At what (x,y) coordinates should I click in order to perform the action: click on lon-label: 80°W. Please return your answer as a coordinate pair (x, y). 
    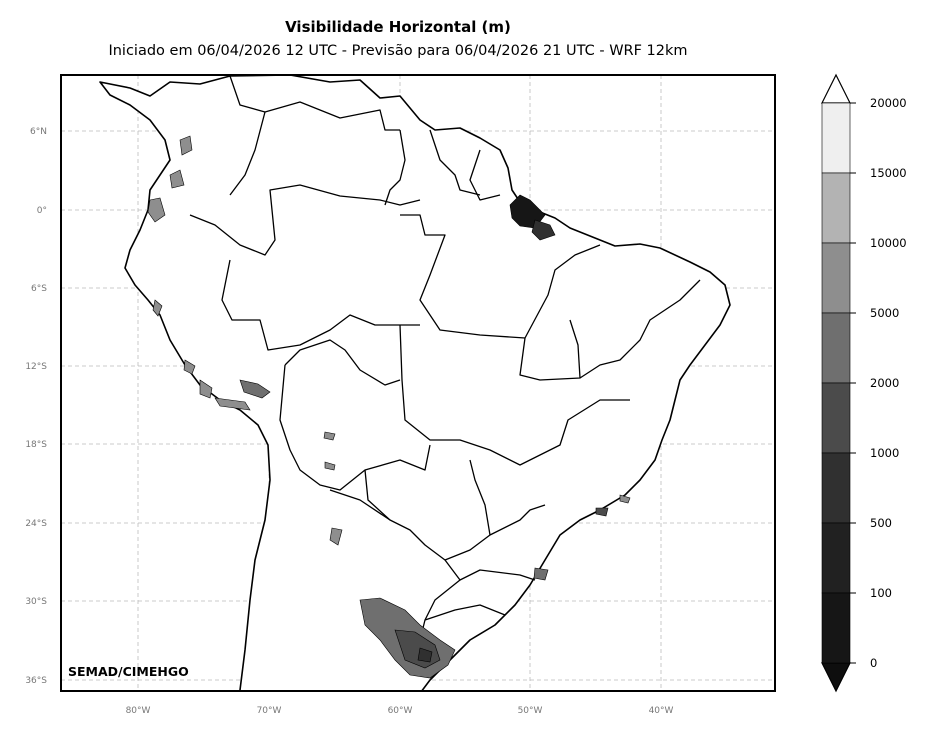
    Looking at the image, I should click on (138, 711).